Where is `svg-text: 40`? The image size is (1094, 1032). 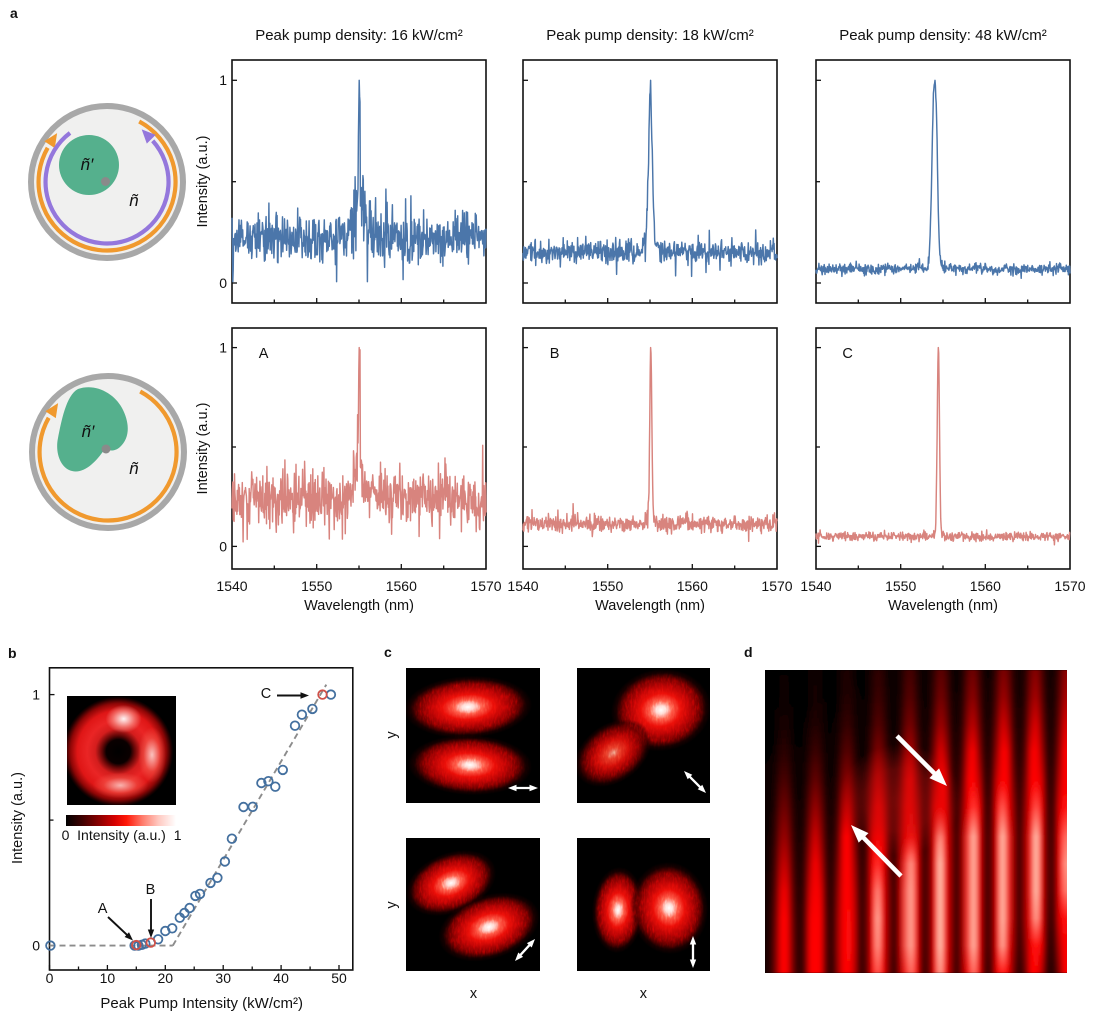
svg-text: 40 is located at coordinates (281, 978).